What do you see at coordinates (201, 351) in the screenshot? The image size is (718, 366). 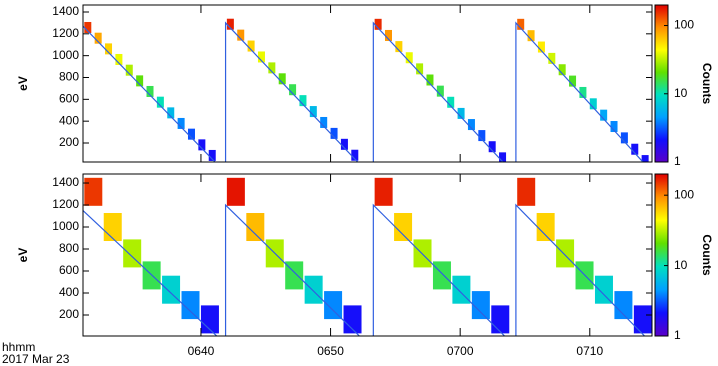 I see `x-tick-label: 0640` at bounding box center [201, 351].